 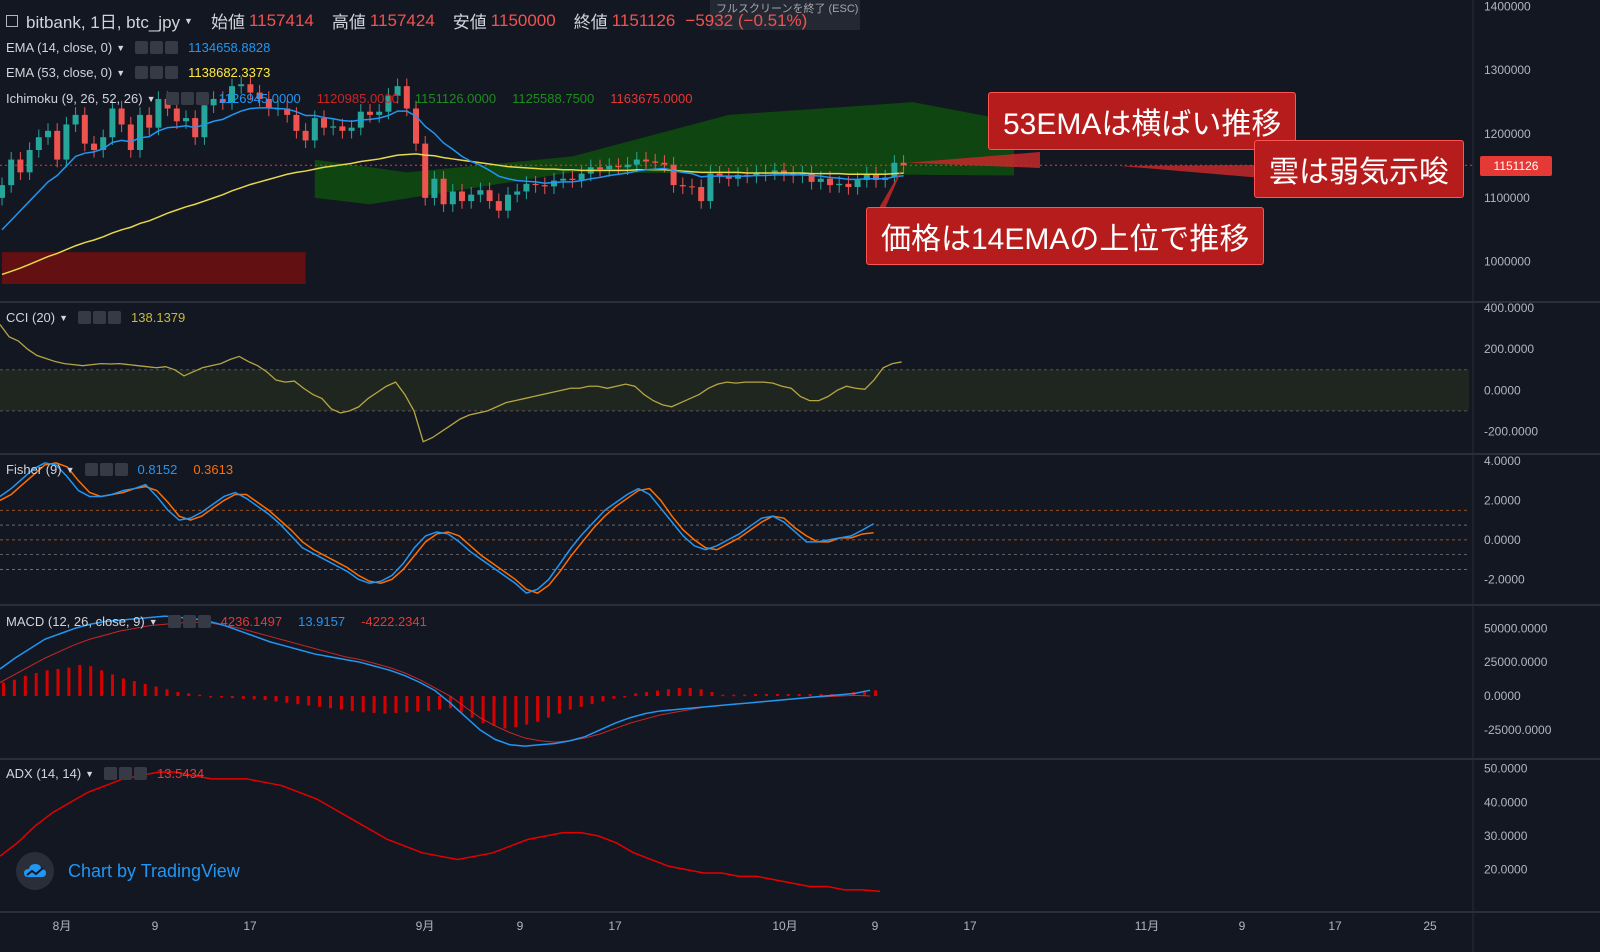 I want to click on indicator-legend: ADX (14, 14) ▼ 13.5434, so click(x=111, y=773).